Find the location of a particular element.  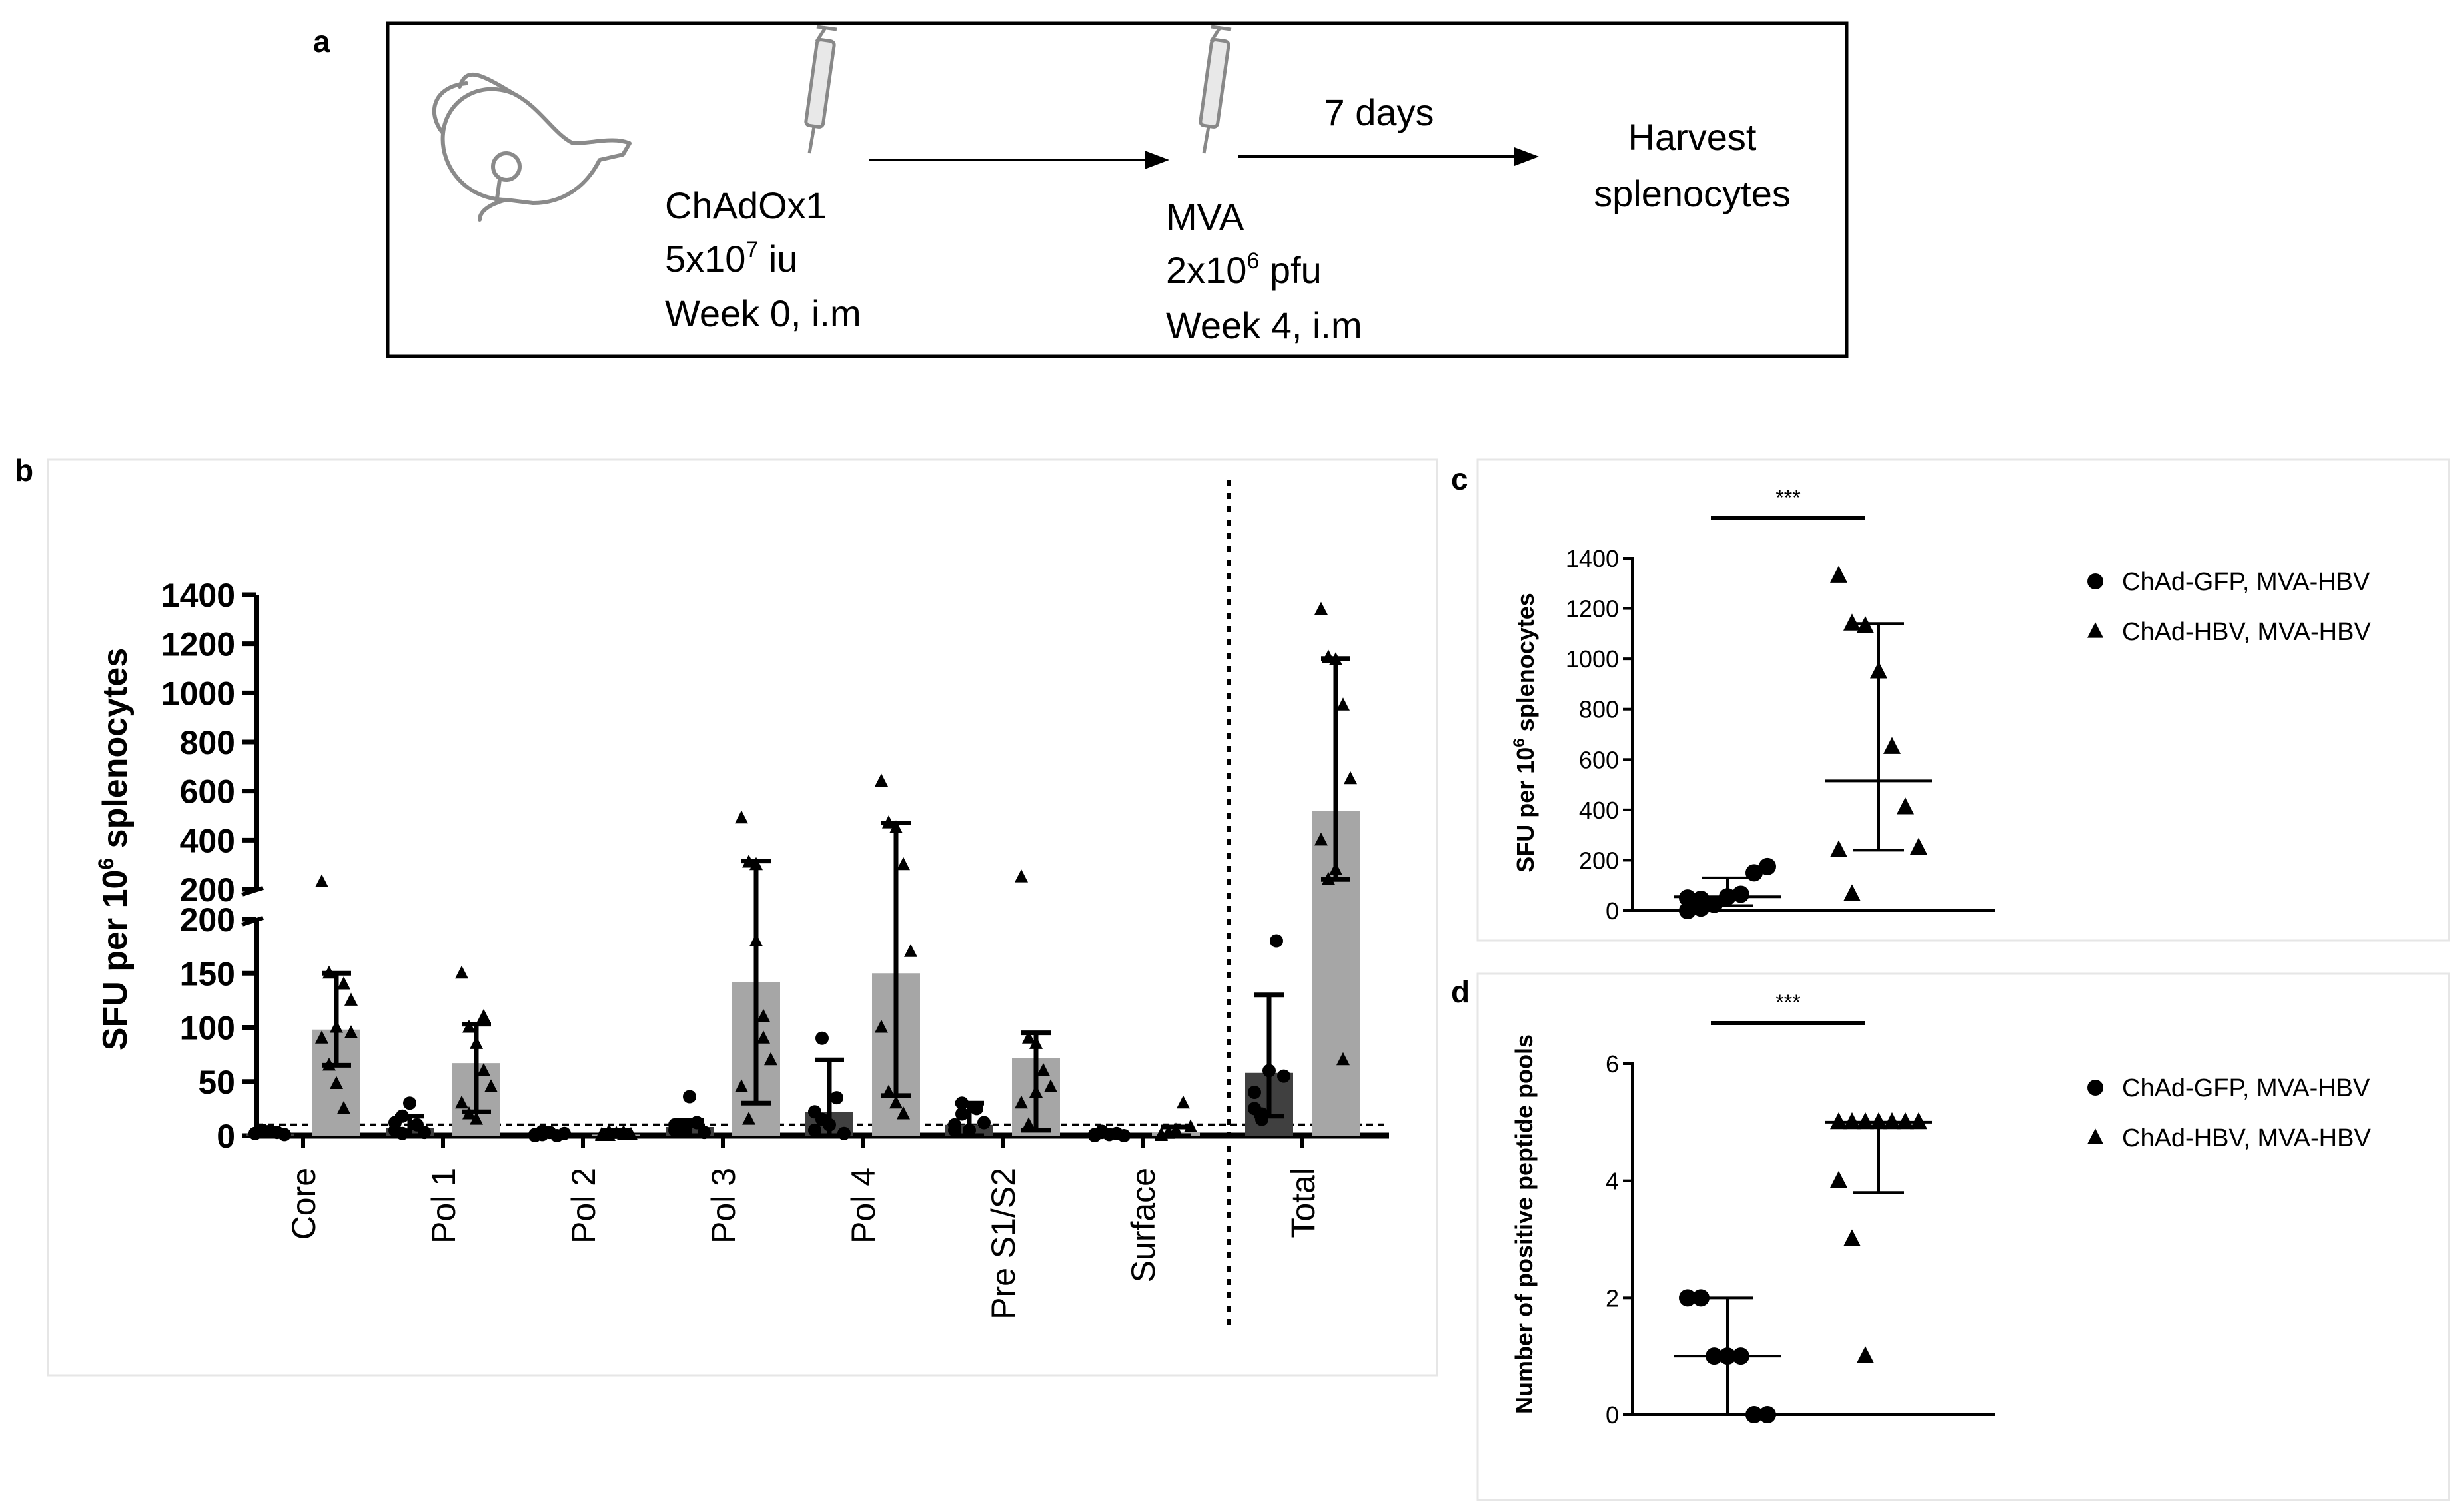

panel-b-ylabel: SFU per 106 splenocytes is located at coordinates (114, 849).